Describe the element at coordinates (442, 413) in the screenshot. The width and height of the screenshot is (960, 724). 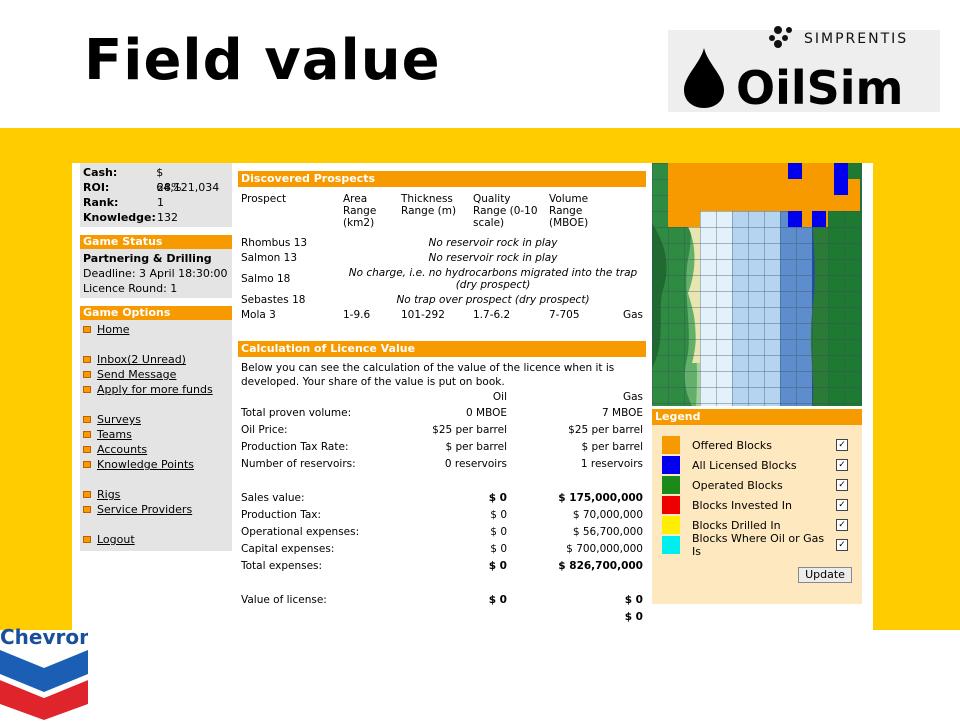
I see `table-row: Total proven volume: 0 MBOE 7 MBOE` at that location.